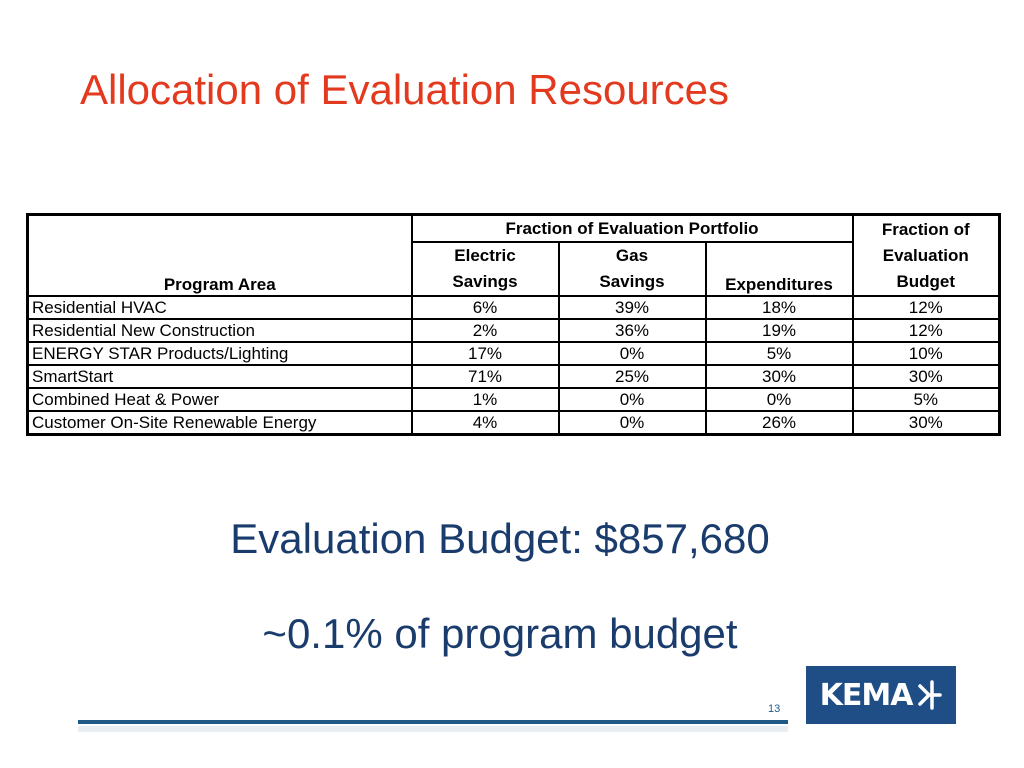 This screenshot has height=768, width=1024. What do you see at coordinates (632, 376) in the screenshot?
I see `gas-savings-cell: 25%` at bounding box center [632, 376].